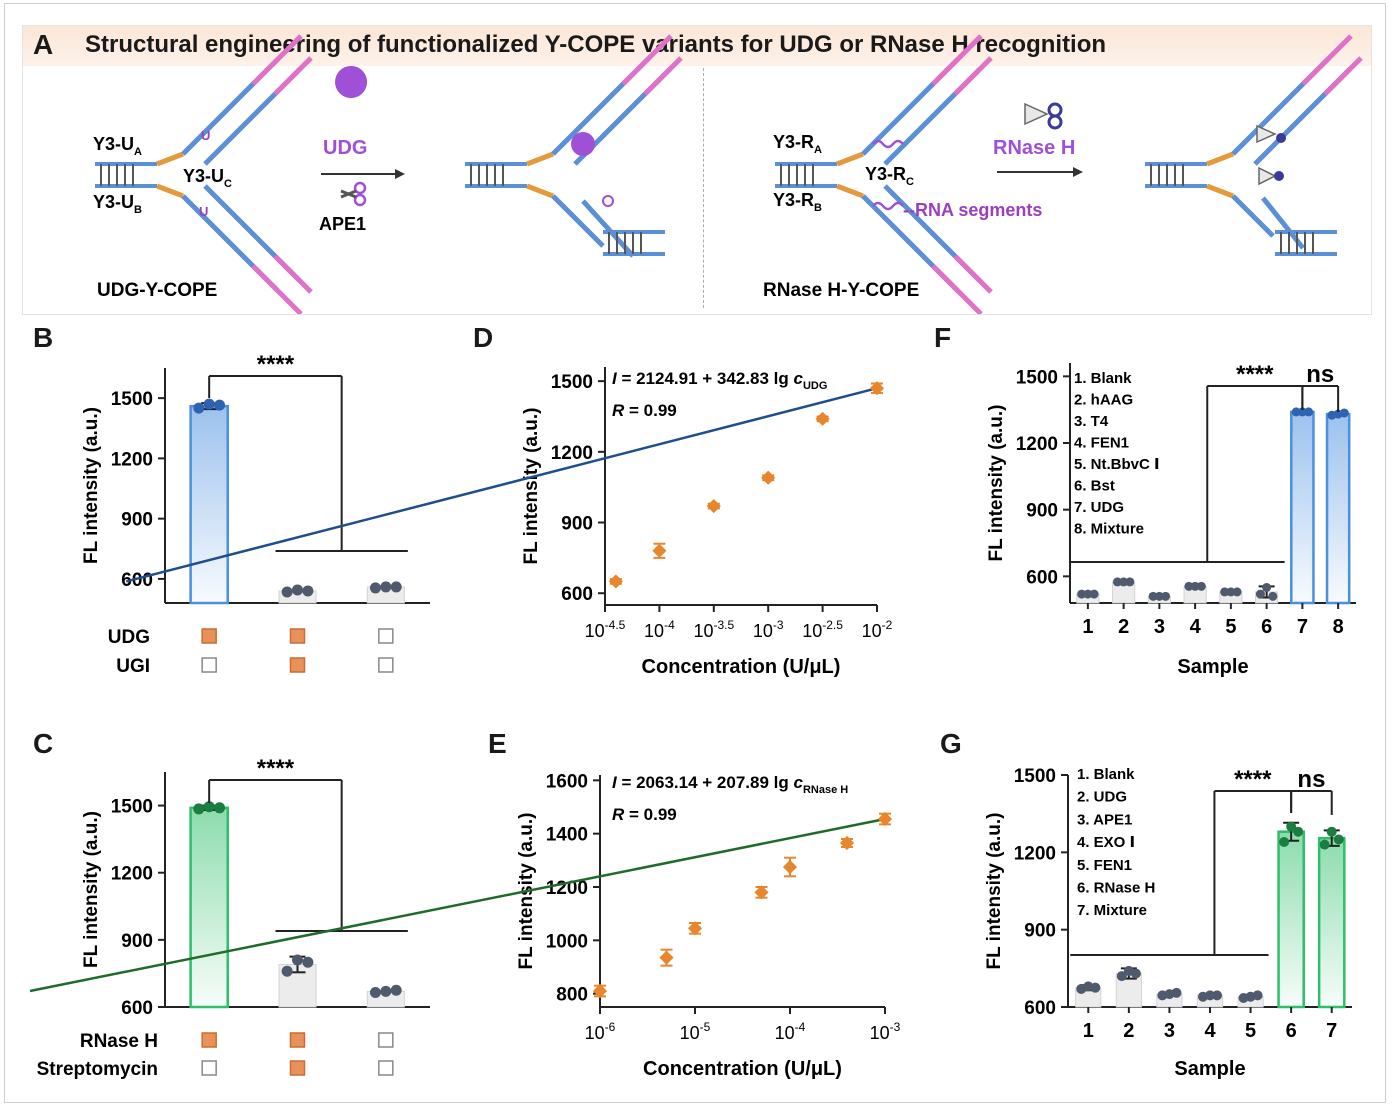 This screenshot has width=1392, height=1107. What do you see at coordinates (91, 889) in the screenshot?
I see `panel-c-y-axis-label: FL intensity (a.u.)` at bounding box center [91, 889].